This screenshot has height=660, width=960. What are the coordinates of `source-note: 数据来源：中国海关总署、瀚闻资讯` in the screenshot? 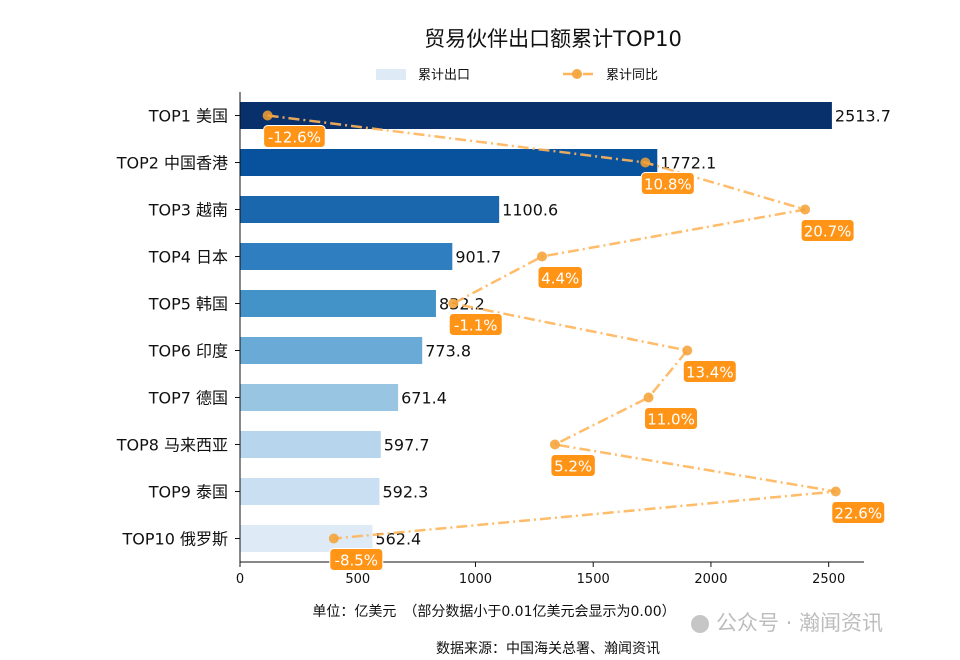 It's located at (548, 649).